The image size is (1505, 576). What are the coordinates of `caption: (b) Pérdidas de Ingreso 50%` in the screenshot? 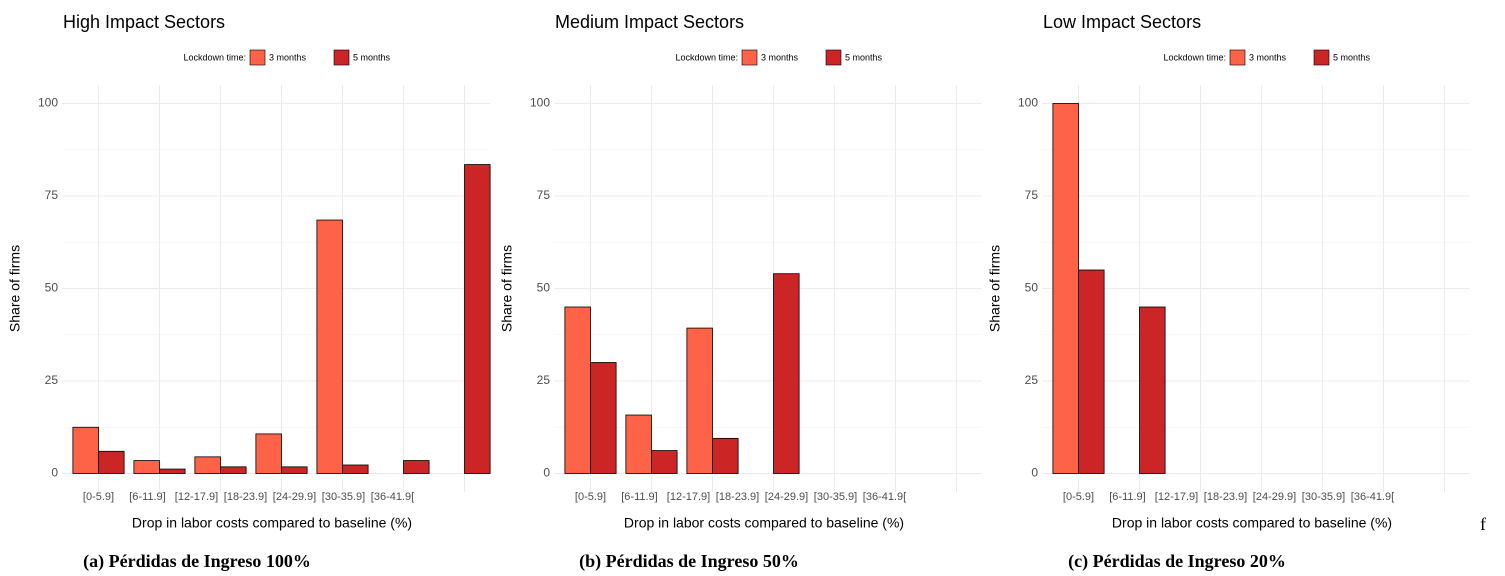 It's located at (689, 561).